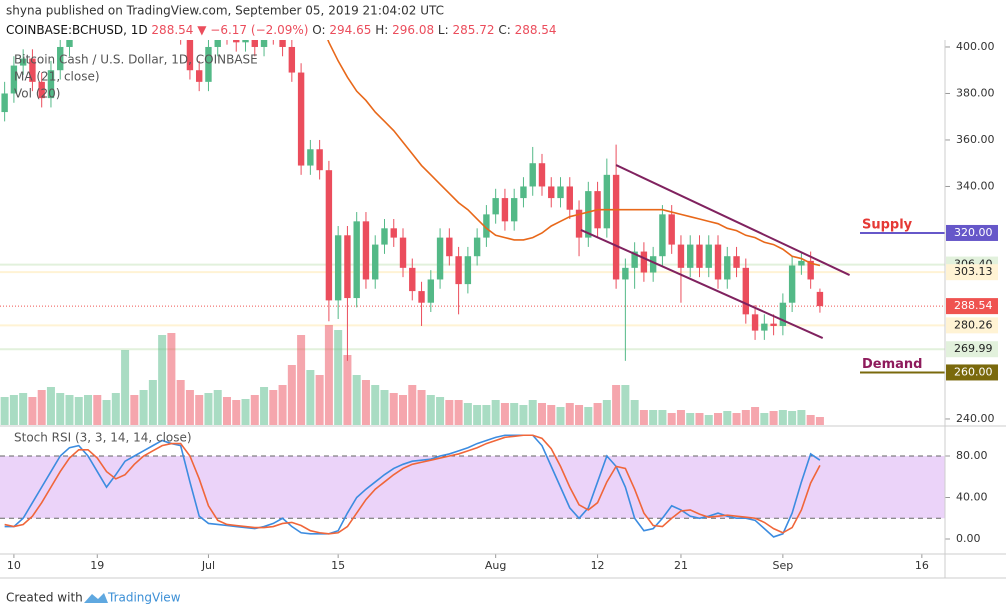 This screenshot has width=1006, height=615. I want to click on rsi-tick-label: 80.00, so click(972, 455).